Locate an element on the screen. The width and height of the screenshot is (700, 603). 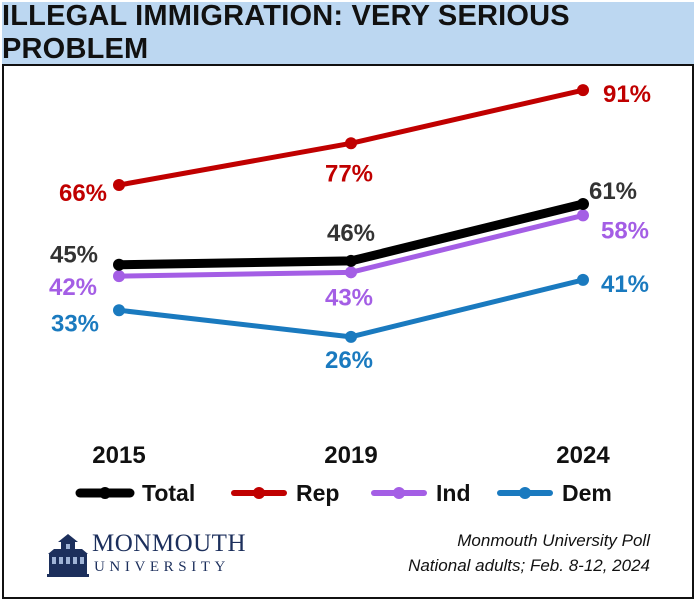
legend-label-dem: Dem is located at coordinates (587, 493).